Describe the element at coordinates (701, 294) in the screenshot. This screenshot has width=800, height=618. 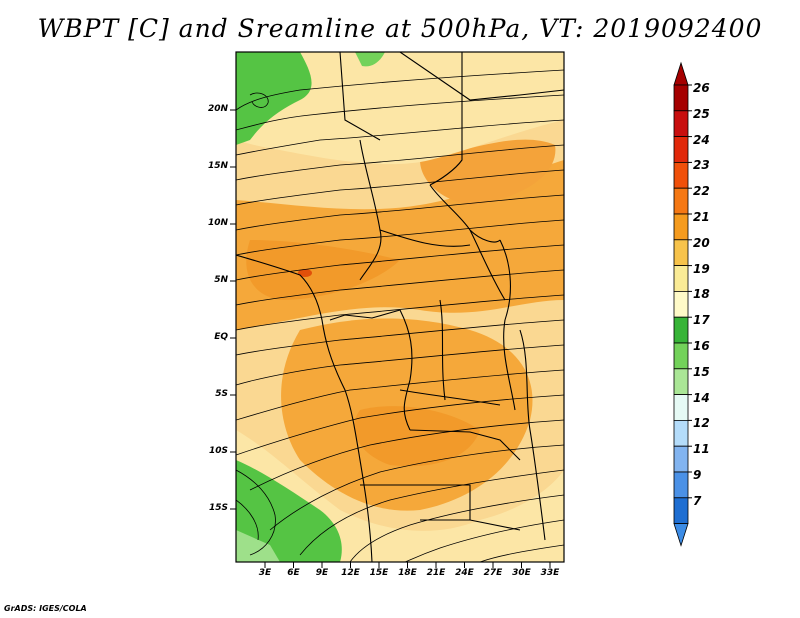
I see `colorbar-label: 18` at that location.